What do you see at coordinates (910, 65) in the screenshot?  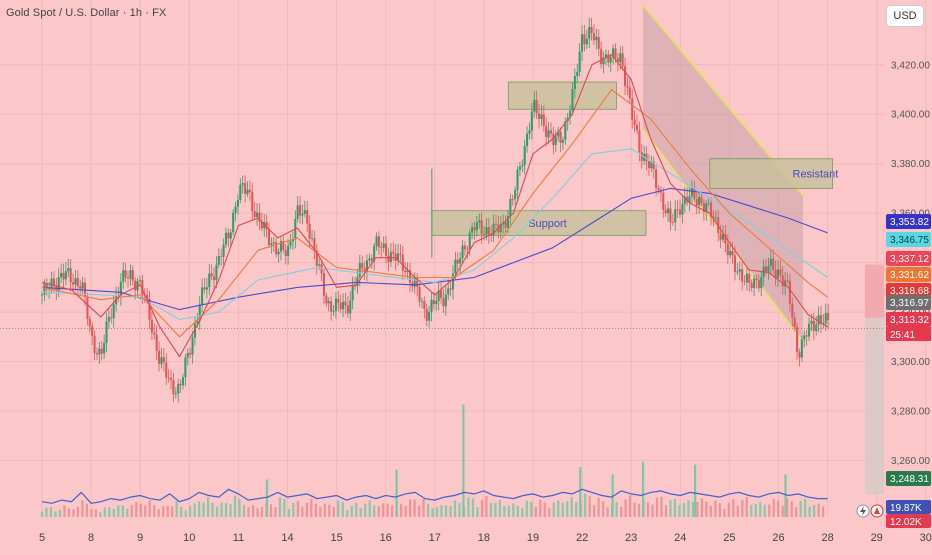 I see `y-tick-label: 3,420.00` at bounding box center [910, 65].